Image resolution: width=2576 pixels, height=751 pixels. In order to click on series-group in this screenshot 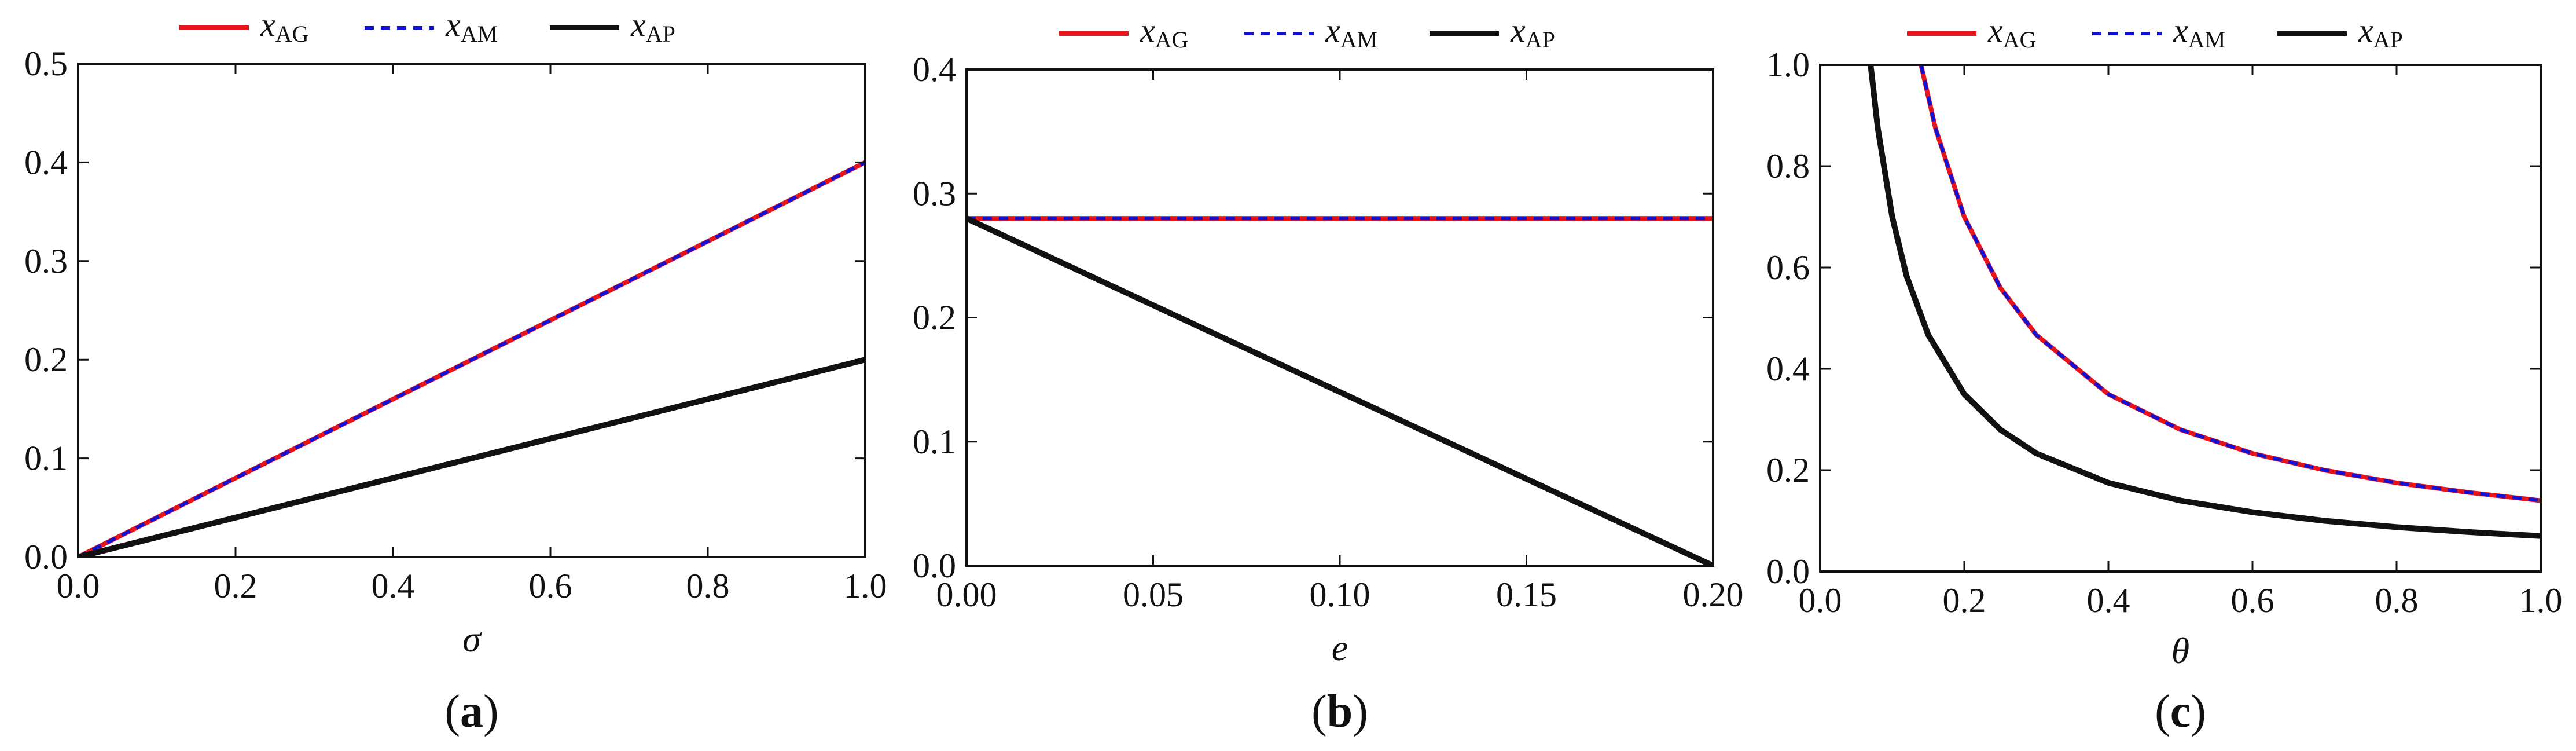, I will do `click(1340, 390)`.